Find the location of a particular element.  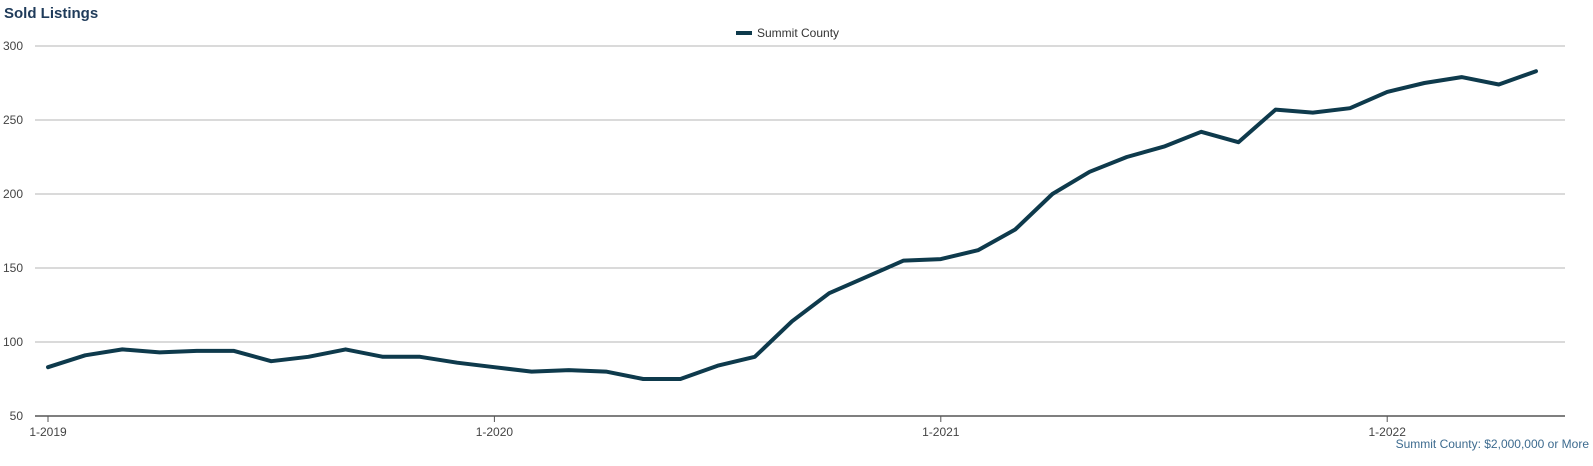

x-tick-label: 1-2020 is located at coordinates (495, 432).